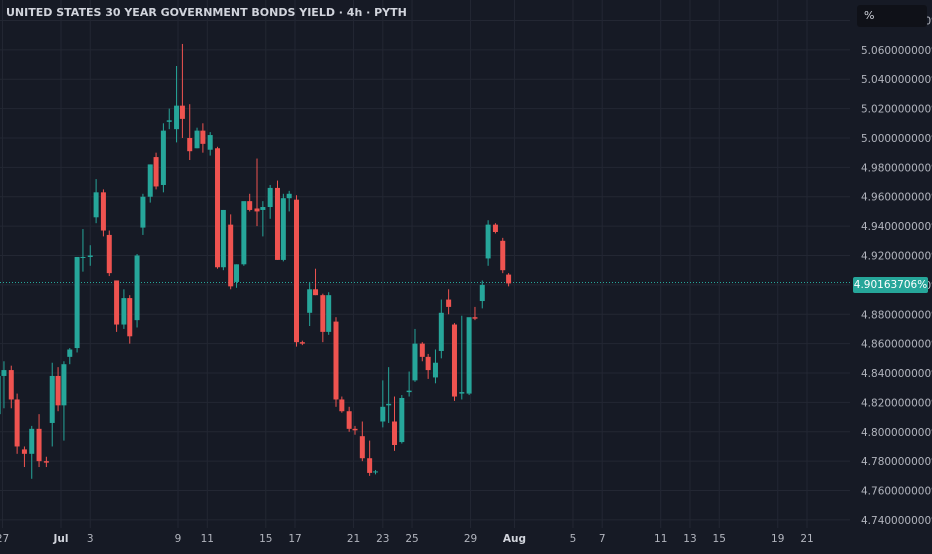  What do you see at coordinates (896, 462) in the screenshot?
I see `y-tick-label: 4.780000000%` at bounding box center [896, 462].